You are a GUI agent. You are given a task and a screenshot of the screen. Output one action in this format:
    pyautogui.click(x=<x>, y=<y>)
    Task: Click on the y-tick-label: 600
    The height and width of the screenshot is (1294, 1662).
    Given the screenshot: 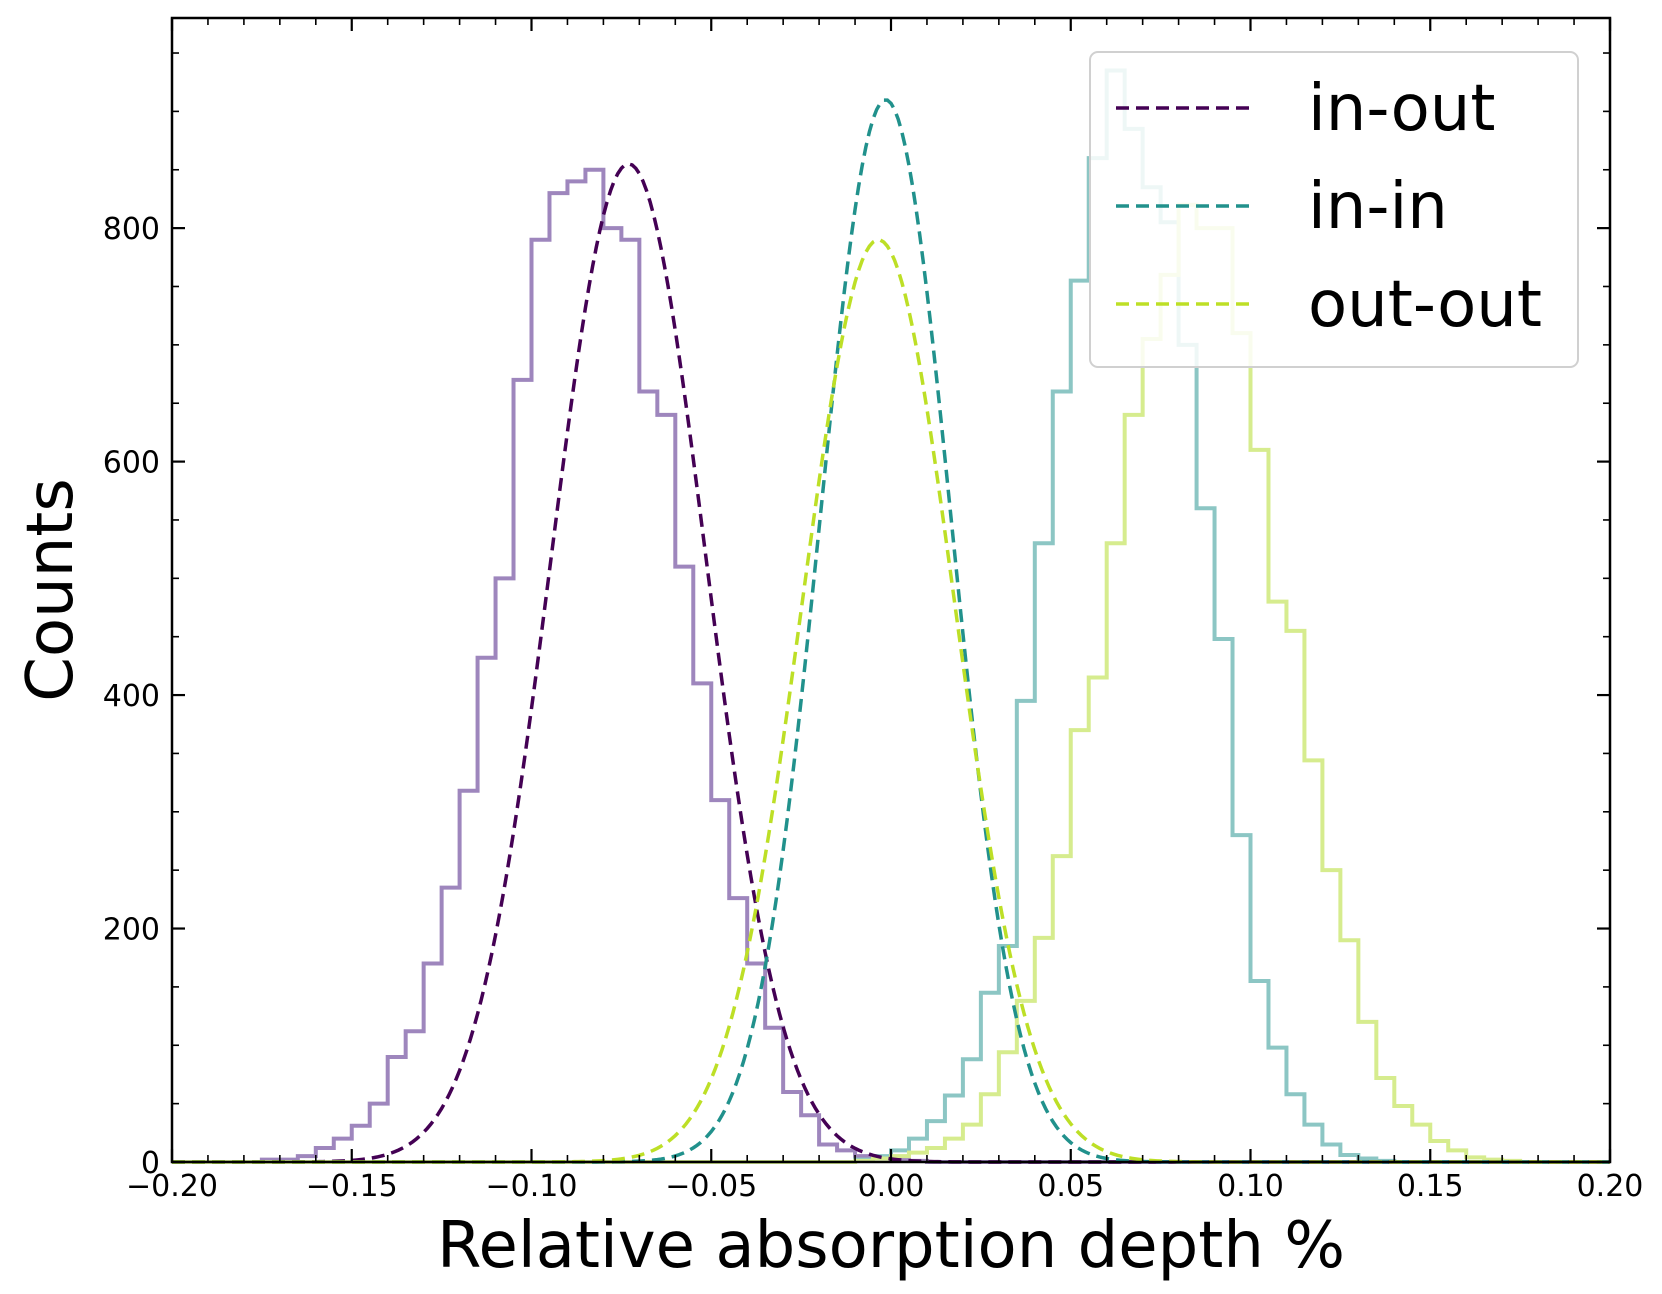 What is the action you would take?
    pyautogui.click(x=131, y=463)
    